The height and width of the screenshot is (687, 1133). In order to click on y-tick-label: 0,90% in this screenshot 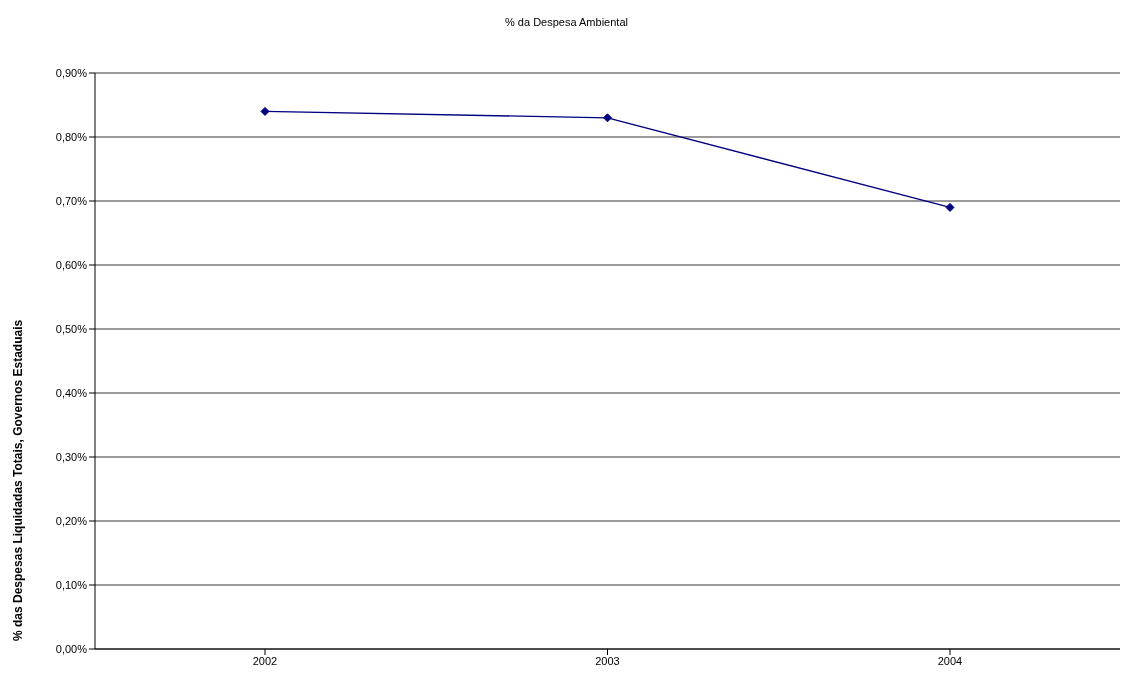, I will do `click(71, 72)`.